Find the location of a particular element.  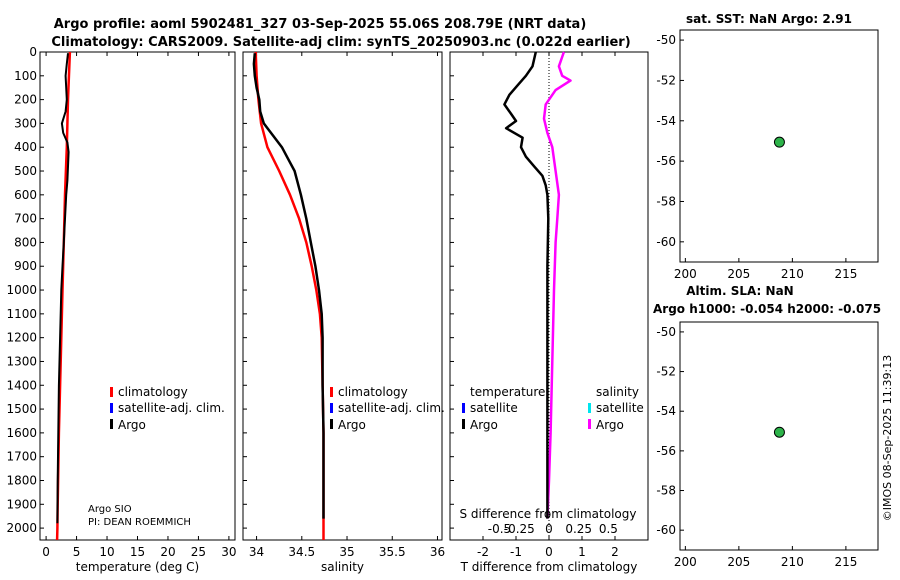

salinity-difference-line is located at coordinates (557, 285).